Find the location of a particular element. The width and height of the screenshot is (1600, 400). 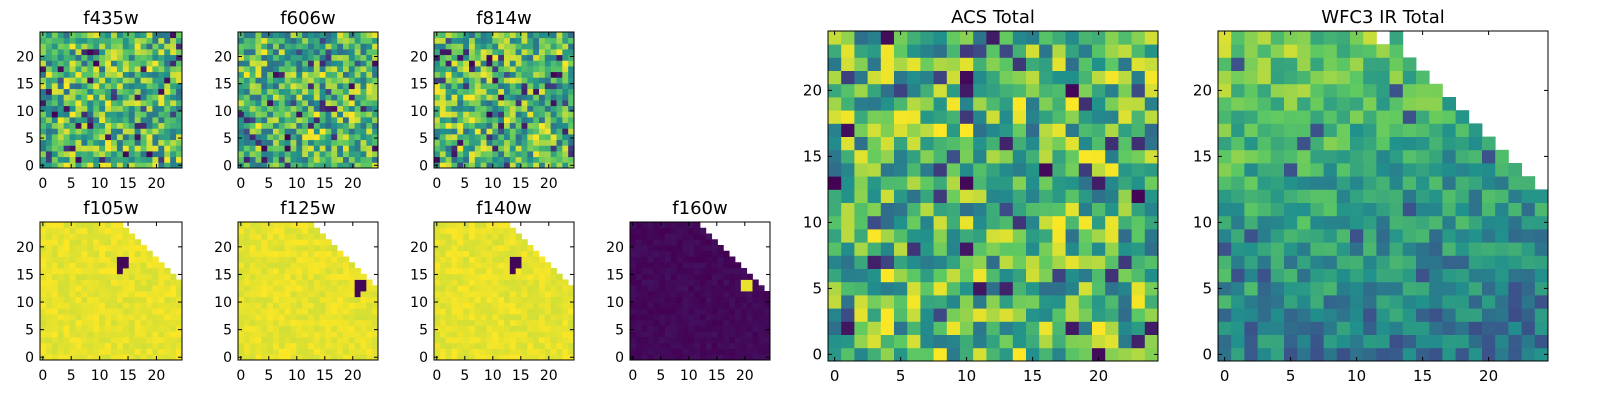

y-tick-label: 5 is located at coordinates (619, 331).